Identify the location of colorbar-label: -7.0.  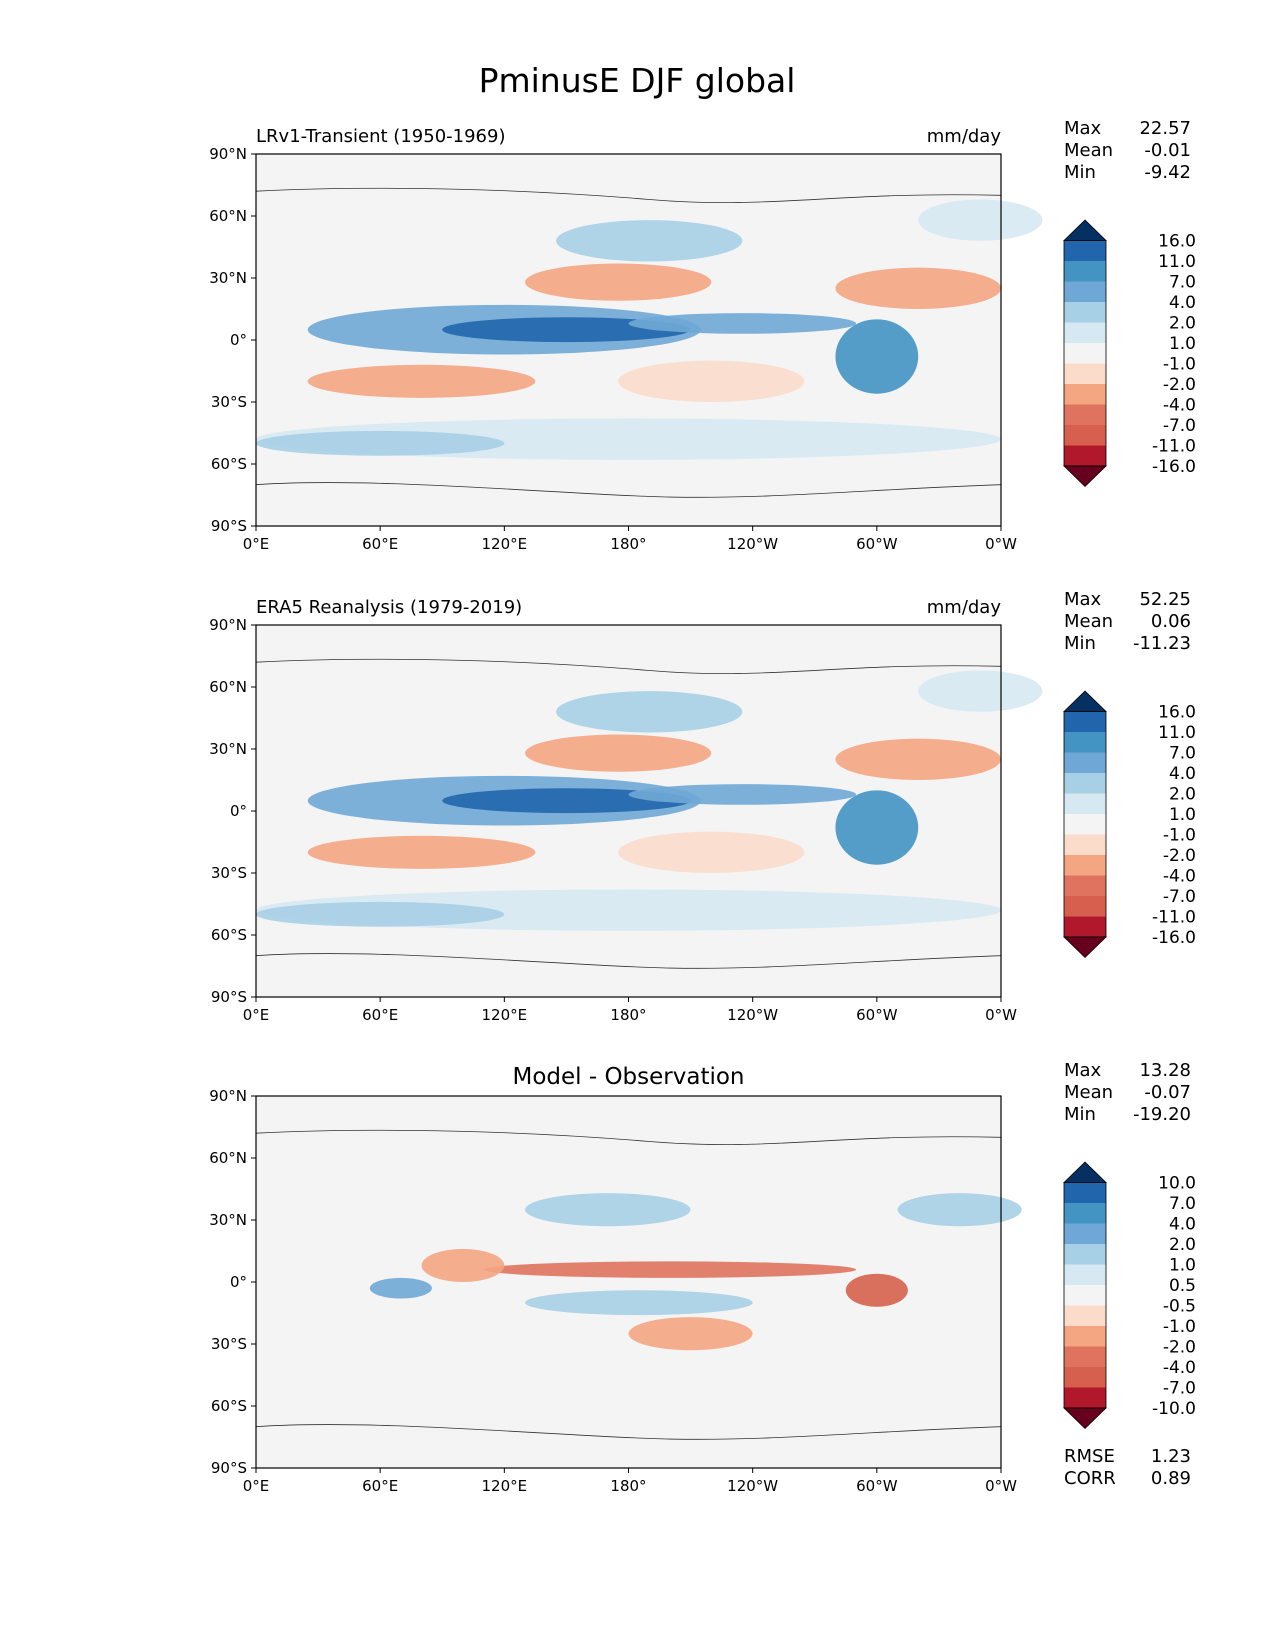
(1179, 426).